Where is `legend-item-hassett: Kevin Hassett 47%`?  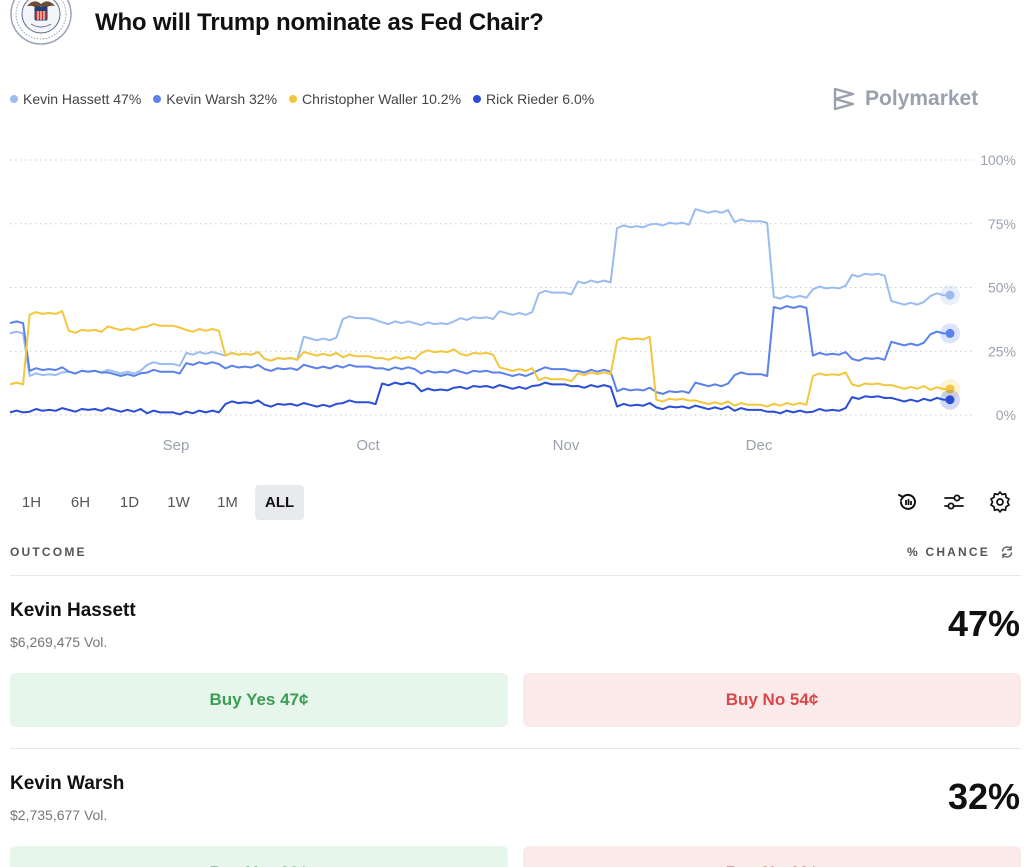
legend-item-hassett: Kevin Hassett 47% is located at coordinates (75, 99).